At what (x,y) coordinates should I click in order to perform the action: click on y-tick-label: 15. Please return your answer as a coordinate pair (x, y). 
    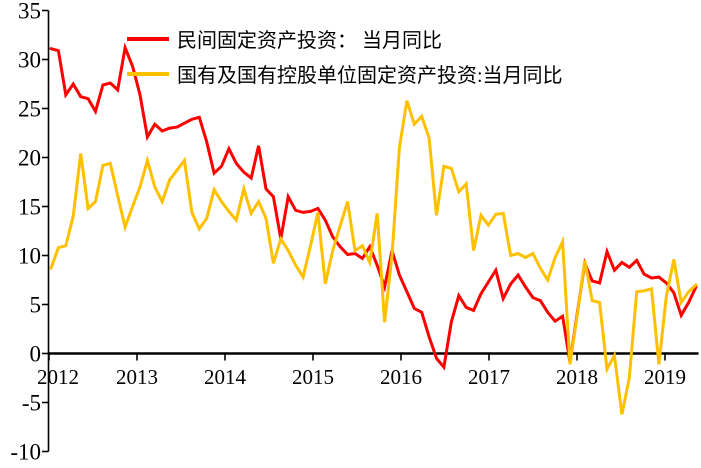
    Looking at the image, I should click on (29, 207).